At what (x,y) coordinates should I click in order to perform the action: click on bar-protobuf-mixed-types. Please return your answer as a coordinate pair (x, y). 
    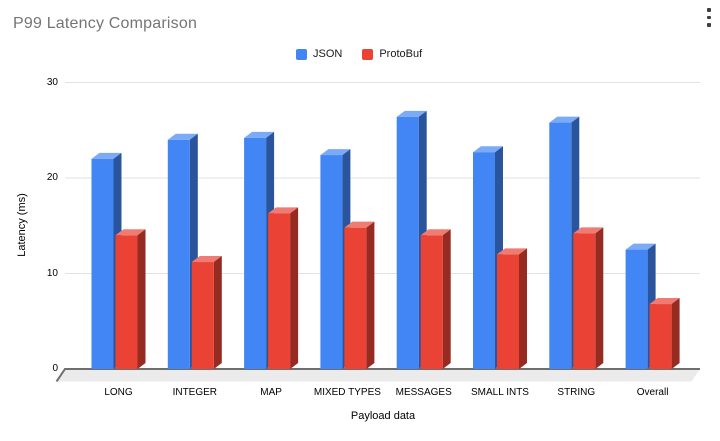
    Looking at the image, I should click on (359, 295).